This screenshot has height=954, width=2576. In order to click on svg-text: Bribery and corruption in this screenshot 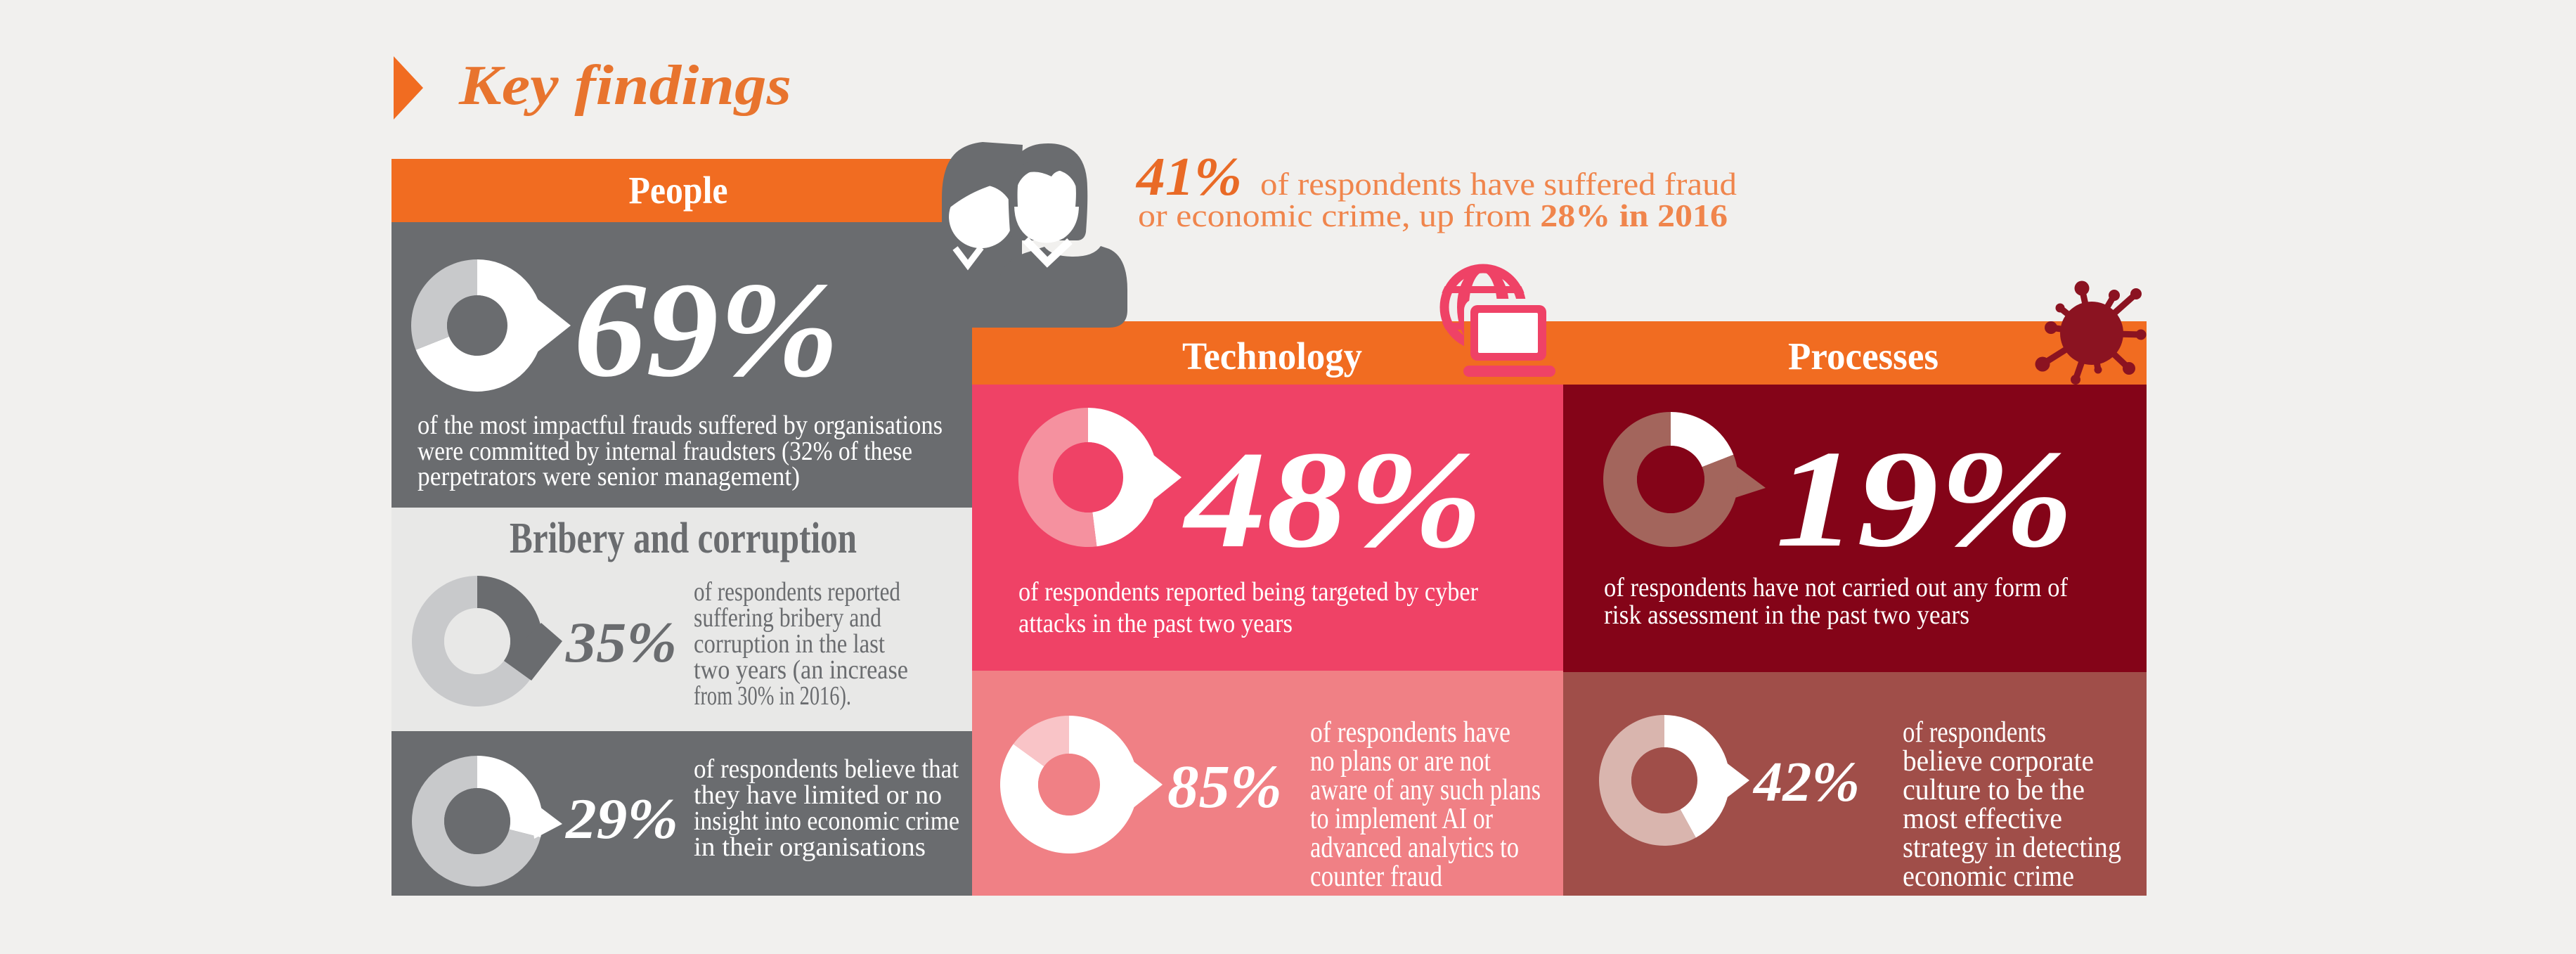, I will do `click(683, 538)`.